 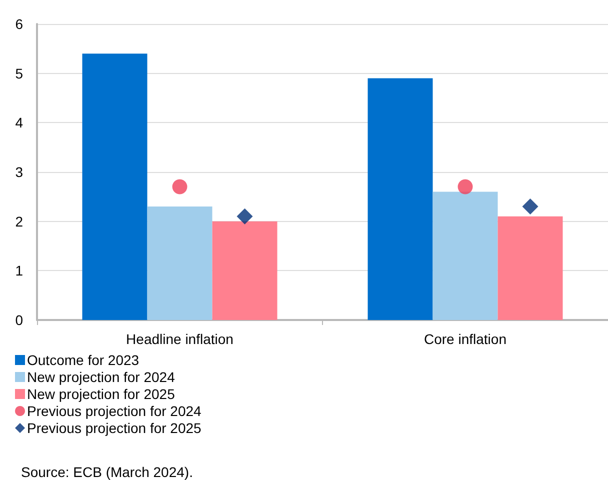 I want to click on legend-label: New projection for 2024, so click(x=101, y=377).